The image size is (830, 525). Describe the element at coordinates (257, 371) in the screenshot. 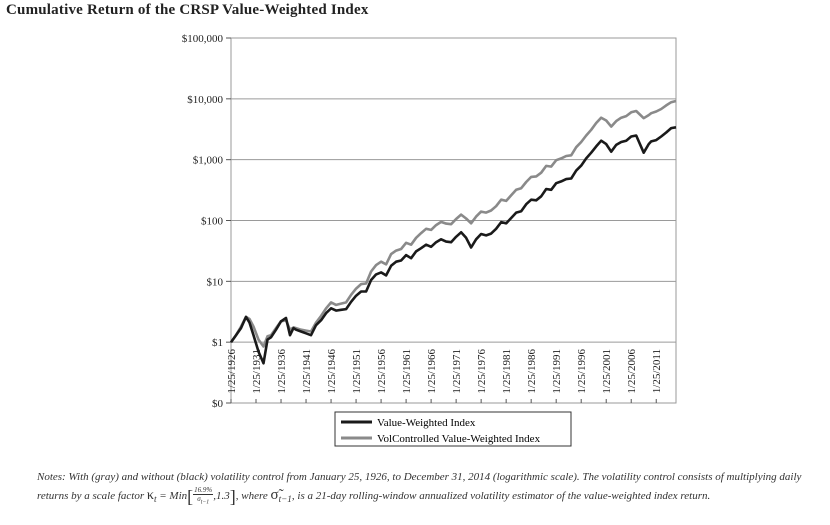

I see `x-tick-label-1: 1/25/1931` at that location.